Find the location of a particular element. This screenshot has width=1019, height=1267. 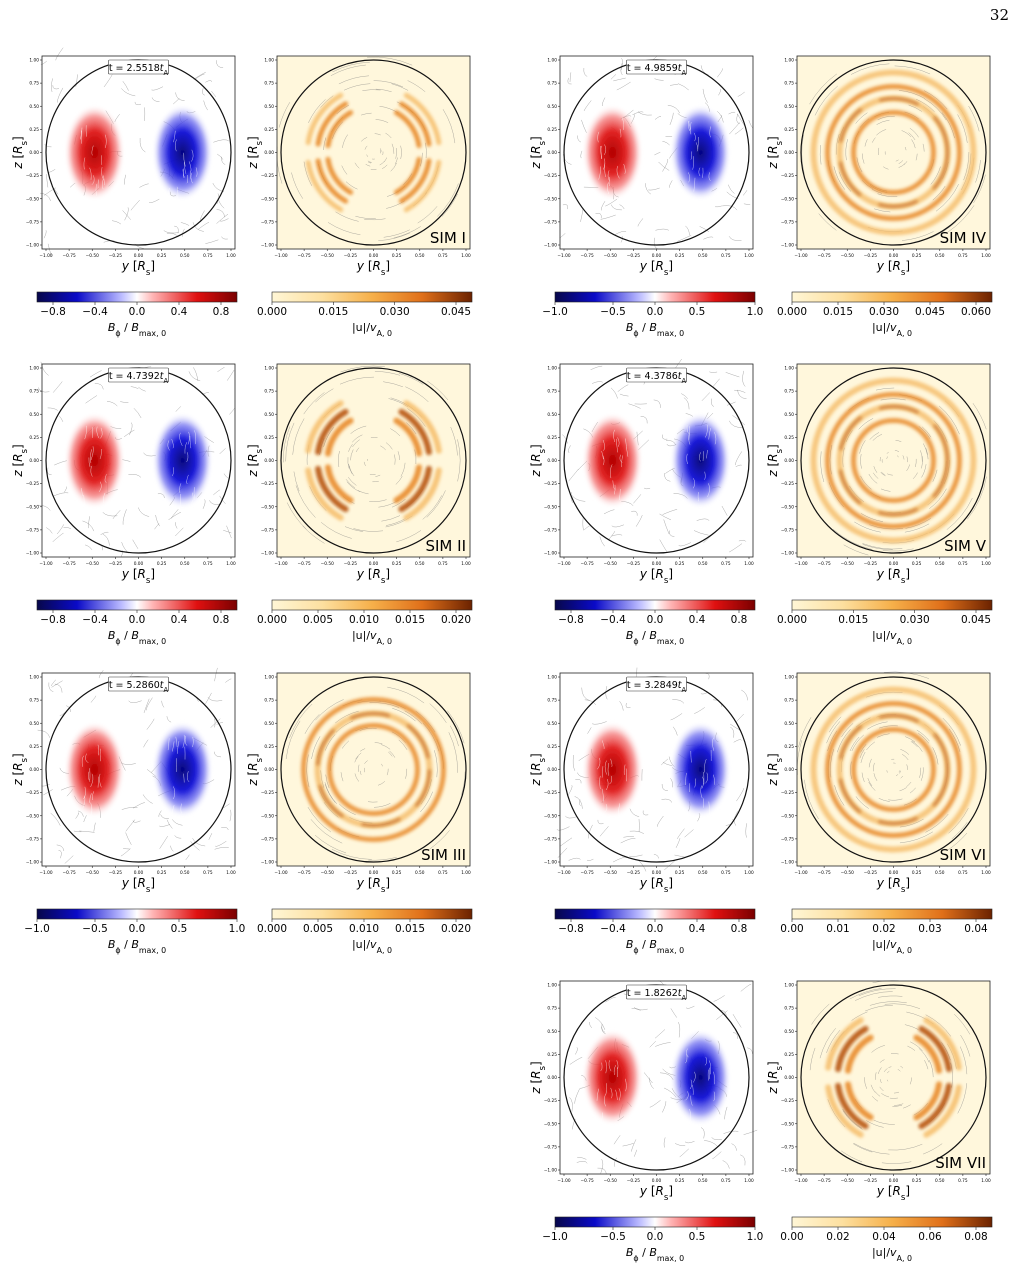

star-boundary-circle is located at coordinates (373, 769).